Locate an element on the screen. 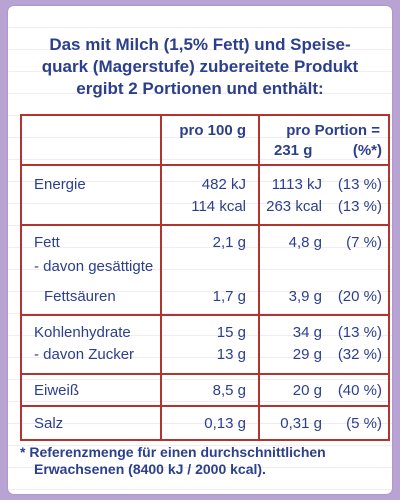 This screenshot has width=400, height=500. kohlenhydrate-percent: (13 %) is located at coordinates (359, 332).